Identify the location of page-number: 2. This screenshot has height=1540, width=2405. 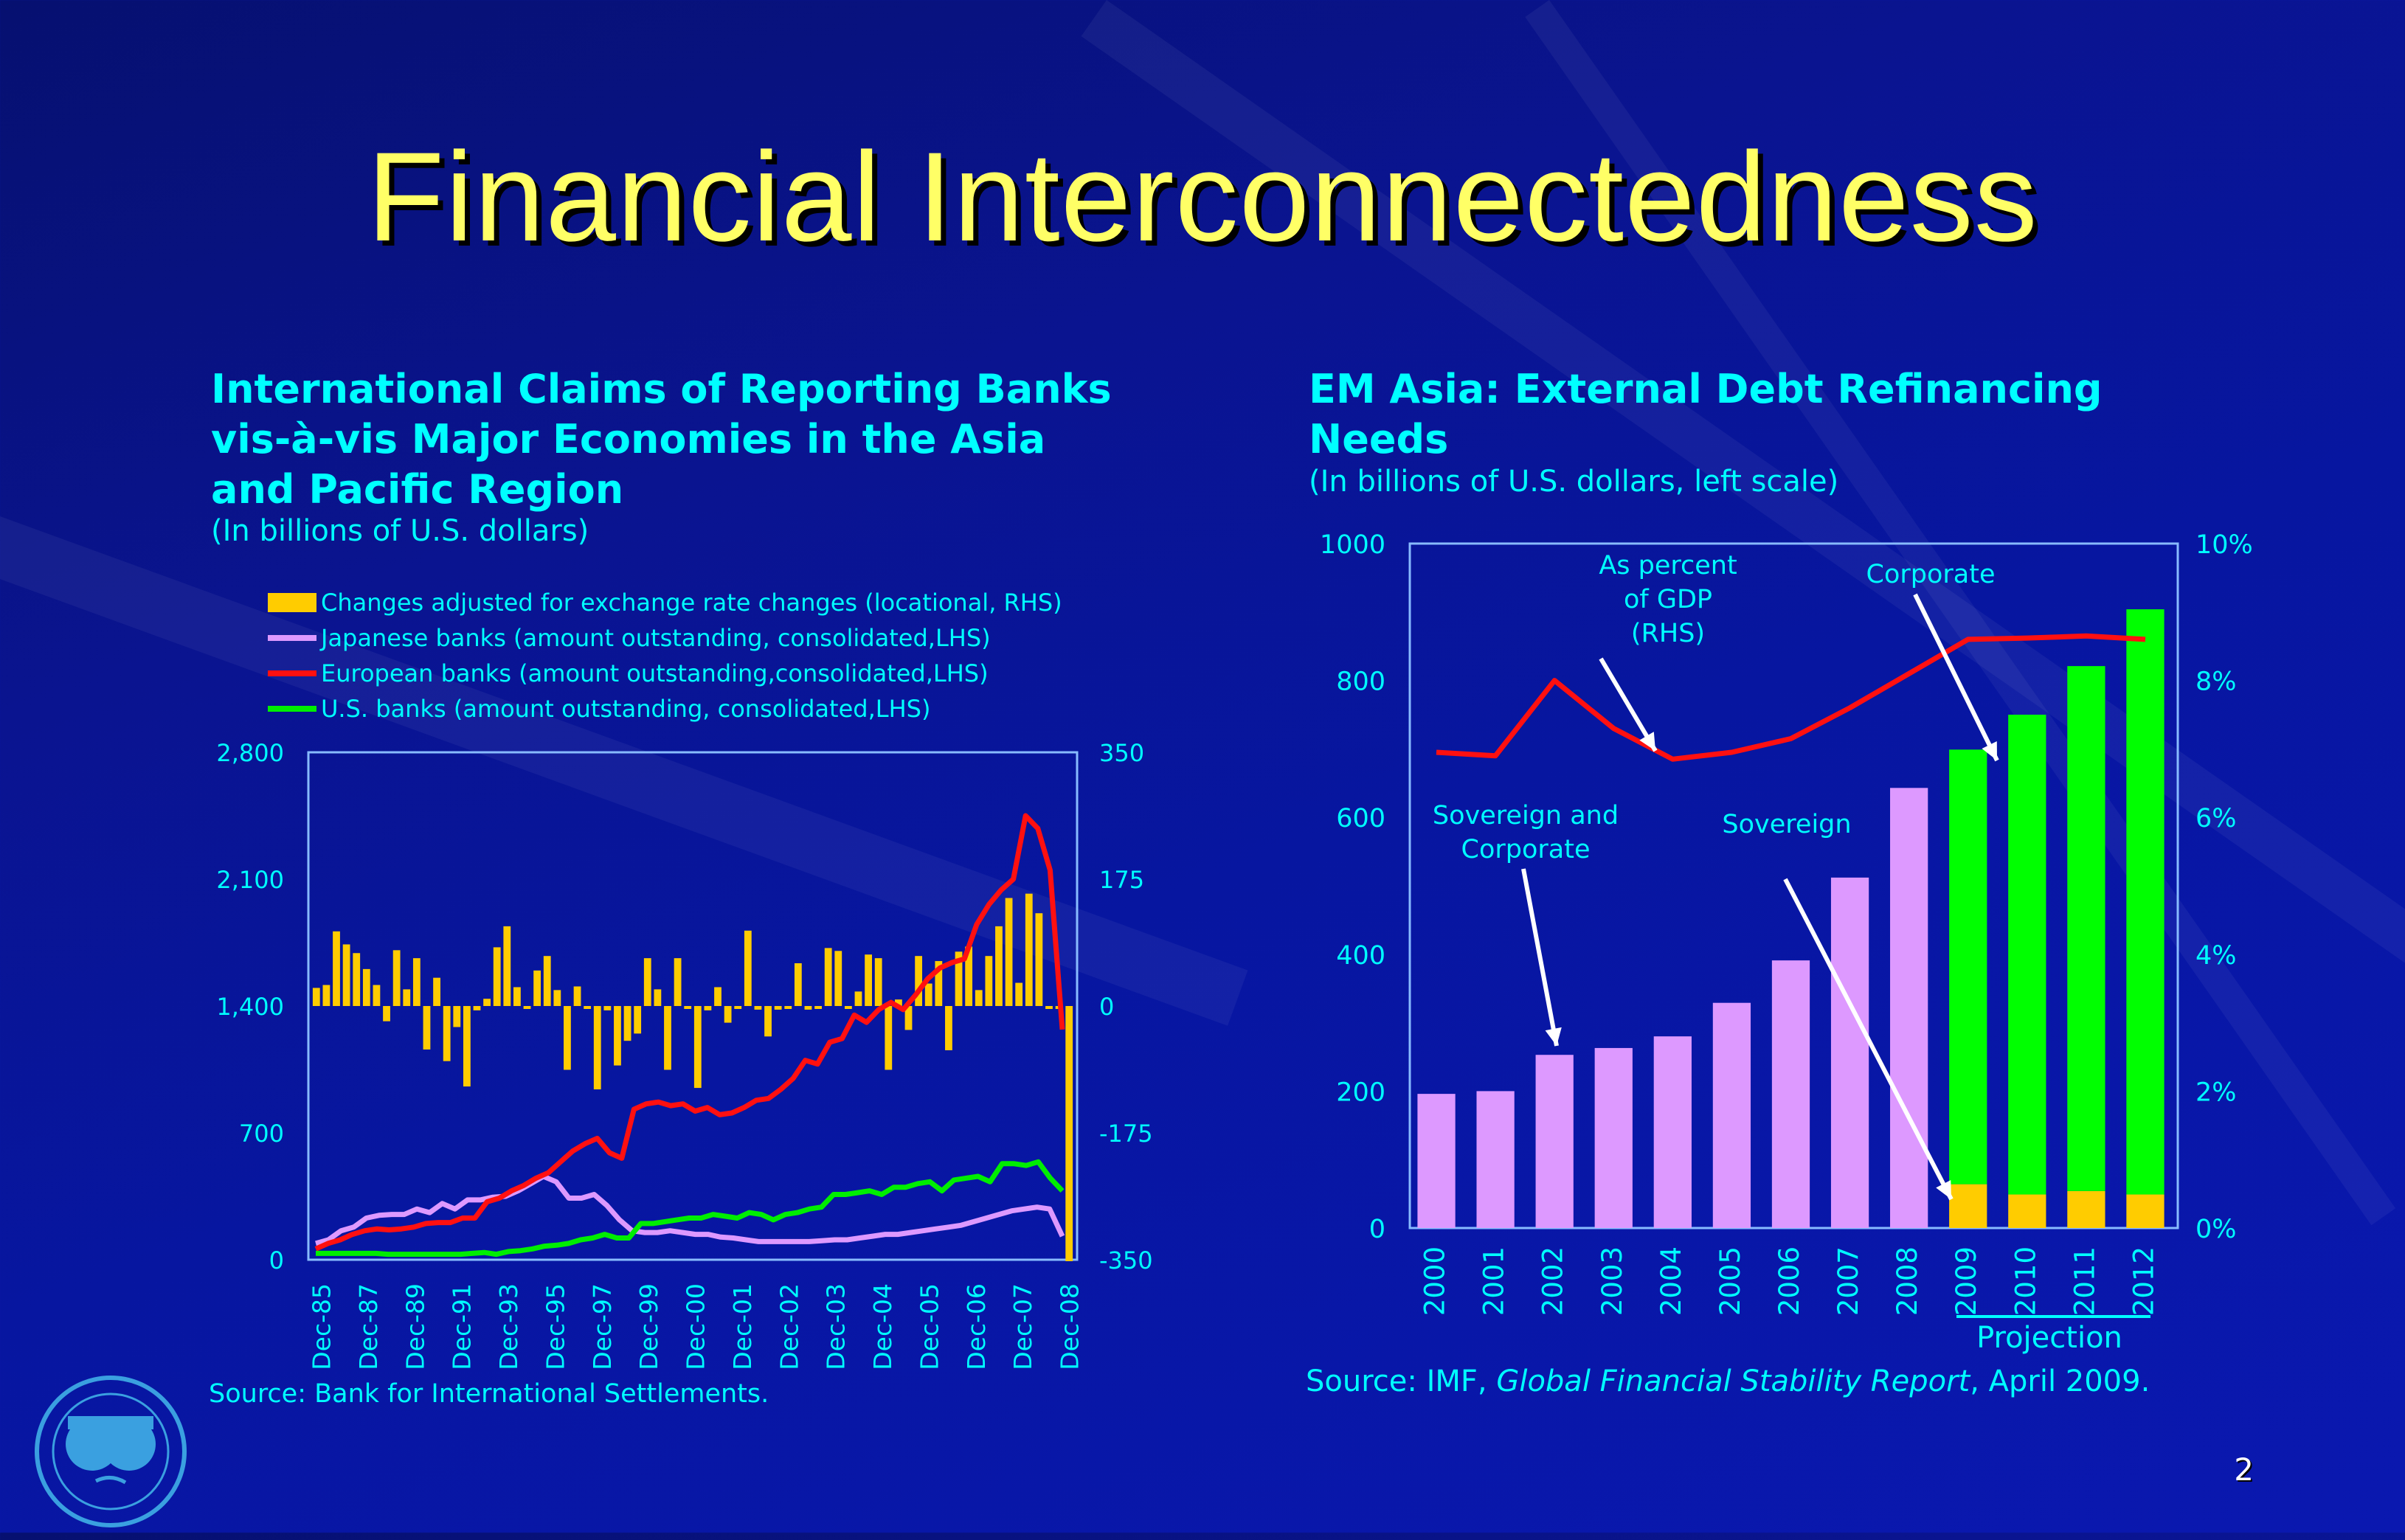
(2244, 1469).